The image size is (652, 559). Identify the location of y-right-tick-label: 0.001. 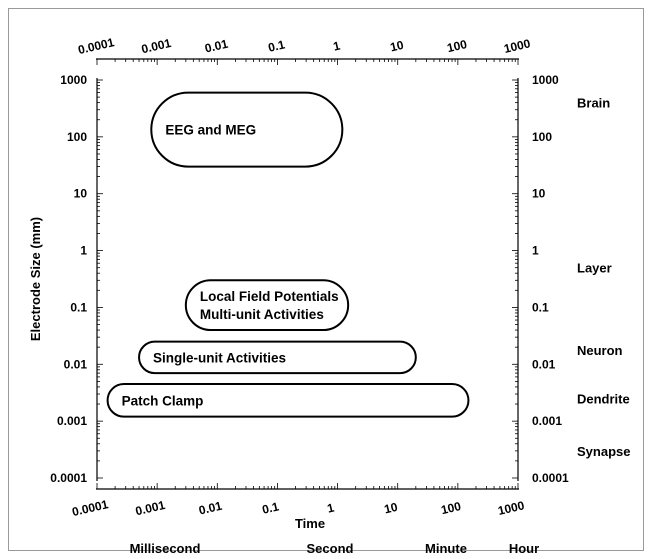
(547, 421).